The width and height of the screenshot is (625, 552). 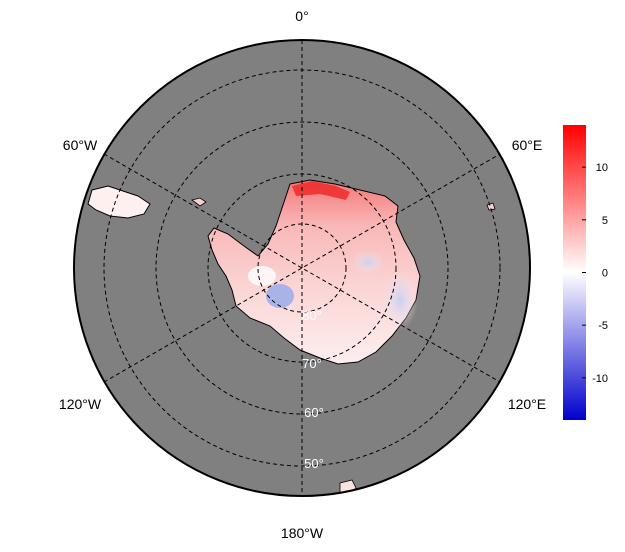 I want to click on colorbar-ticks: 10 5 0 -5 -10, so click(x=595, y=273).